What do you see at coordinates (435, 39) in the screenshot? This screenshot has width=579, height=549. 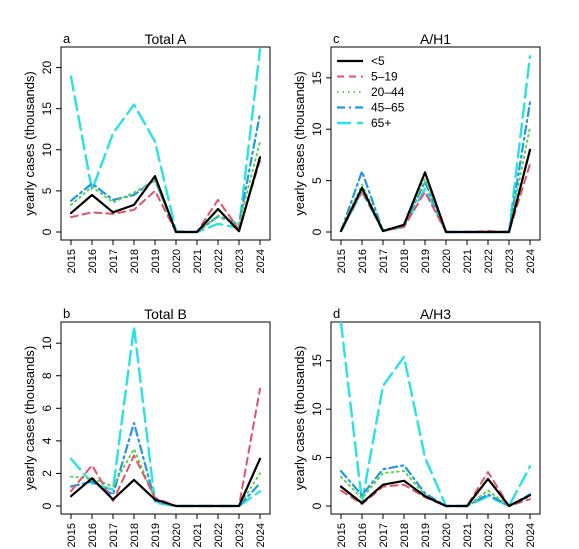 I see `panel-title: A/H1` at bounding box center [435, 39].